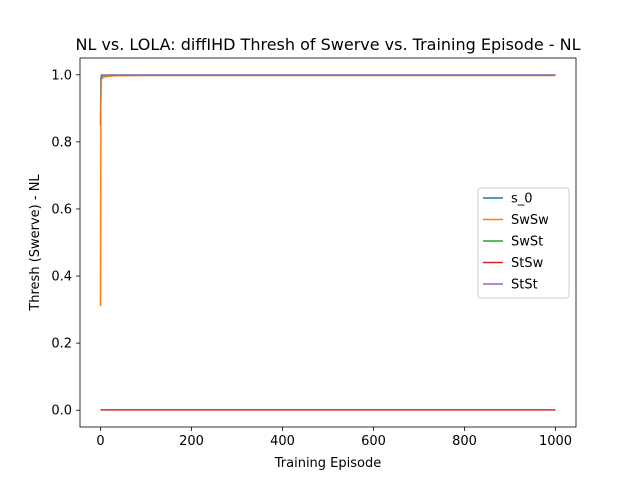 This screenshot has height=480, width=640. What do you see at coordinates (373, 441) in the screenshot?
I see `x-tick-label: 600` at bounding box center [373, 441].